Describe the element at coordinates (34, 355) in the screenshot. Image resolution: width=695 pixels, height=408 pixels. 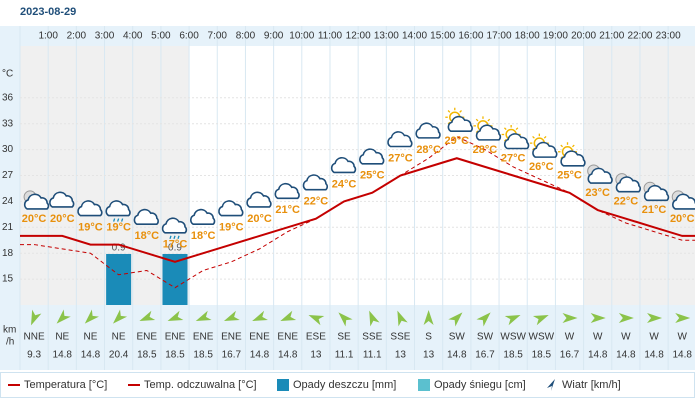
I see `wind-speed: 9.3` at that location.